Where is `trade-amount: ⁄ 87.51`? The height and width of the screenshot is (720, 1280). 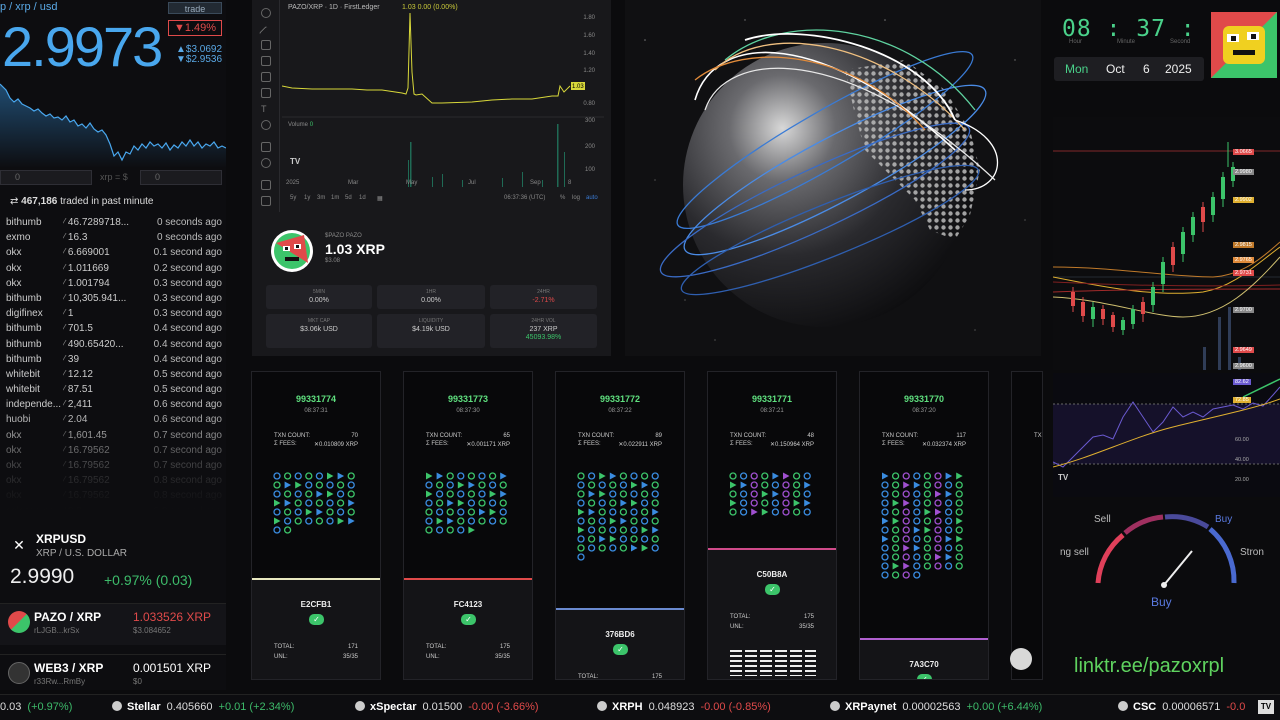 trade-amount: ⁄ 87.51 is located at coordinates (104, 389).